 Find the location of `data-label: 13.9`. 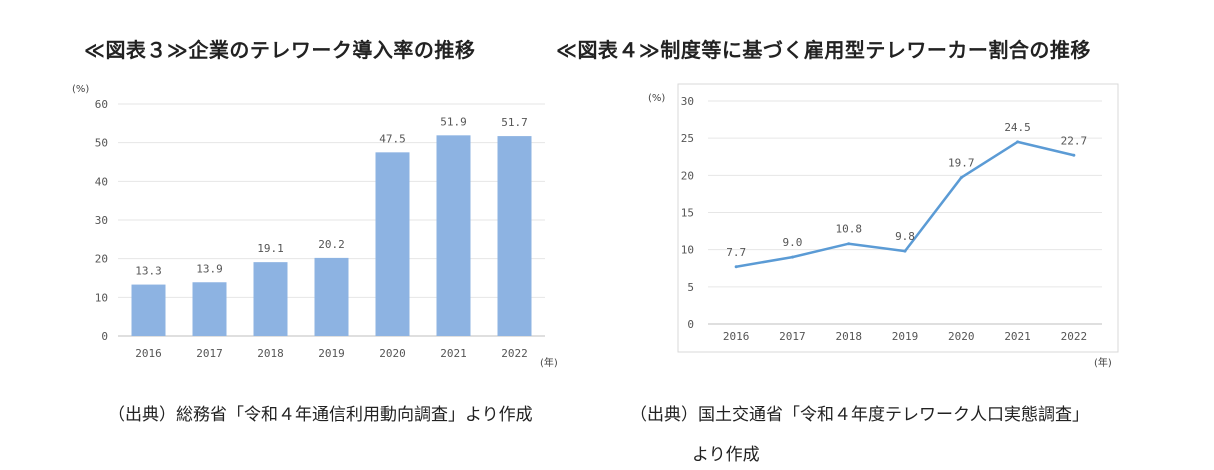

data-label: 13.9 is located at coordinates (209, 268).